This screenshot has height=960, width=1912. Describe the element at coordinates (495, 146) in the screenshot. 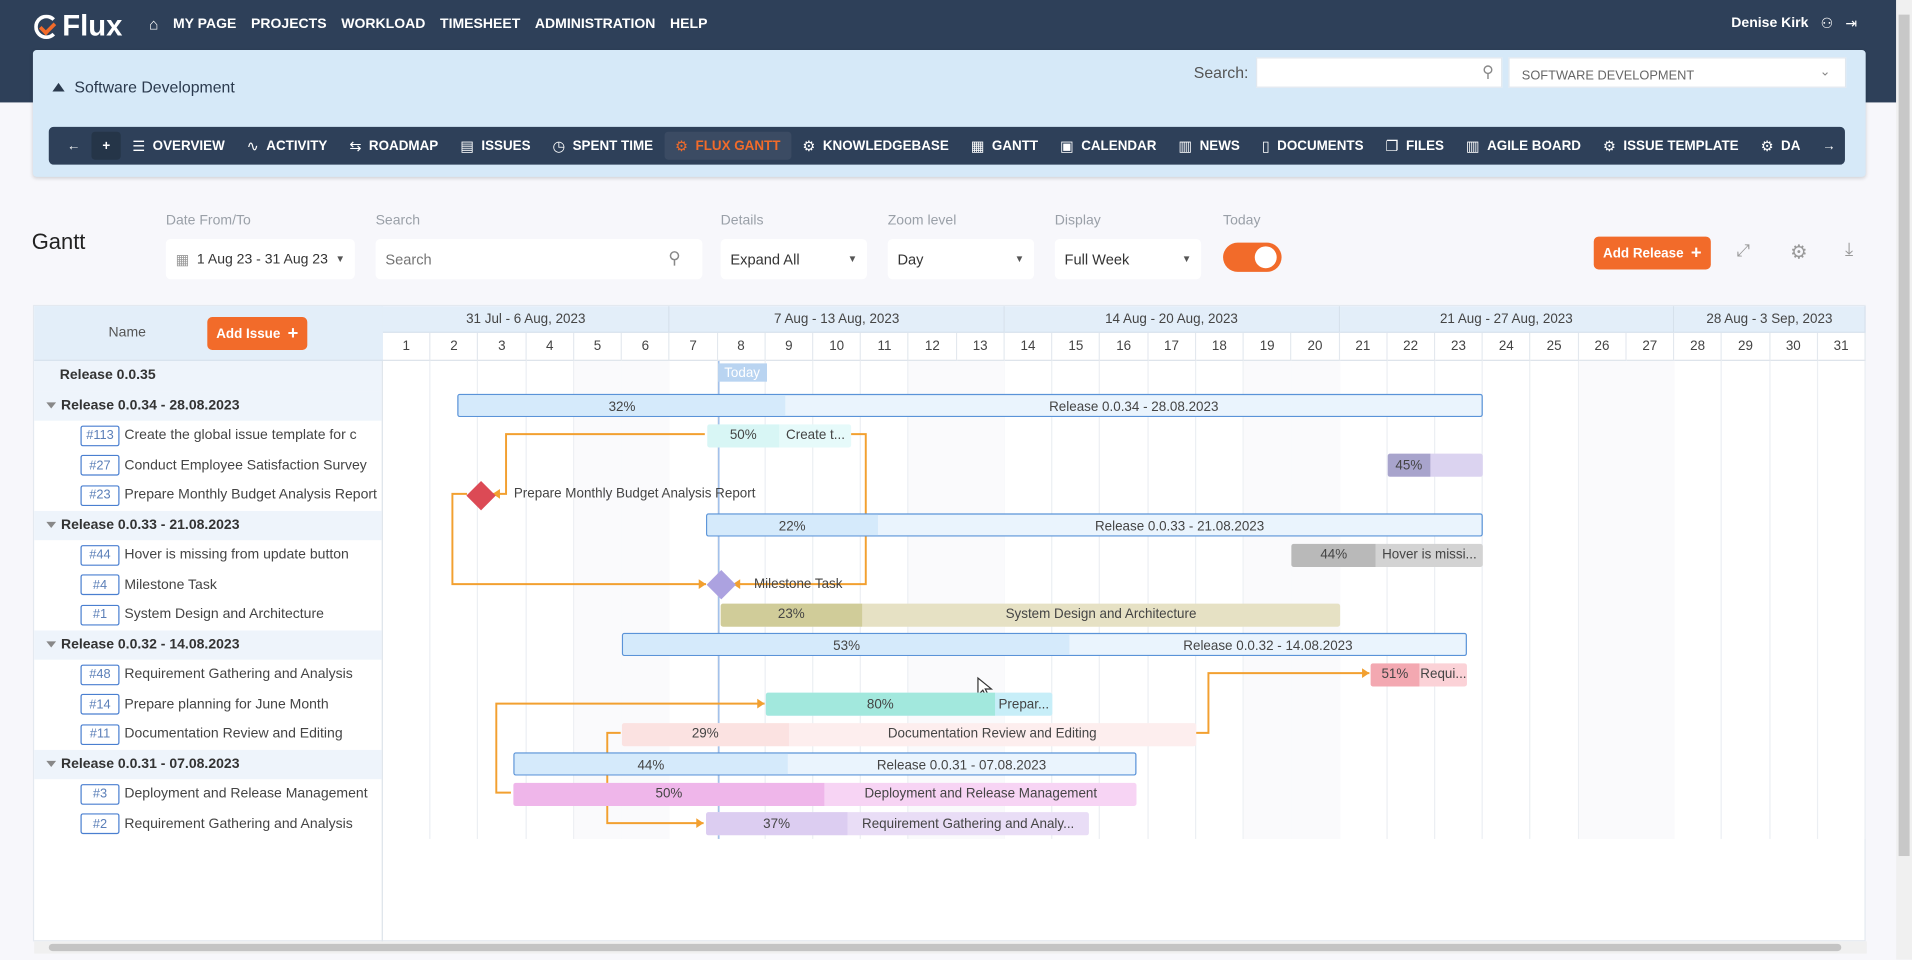

I see `tab-issues: ▤ ISSUES` at that location.